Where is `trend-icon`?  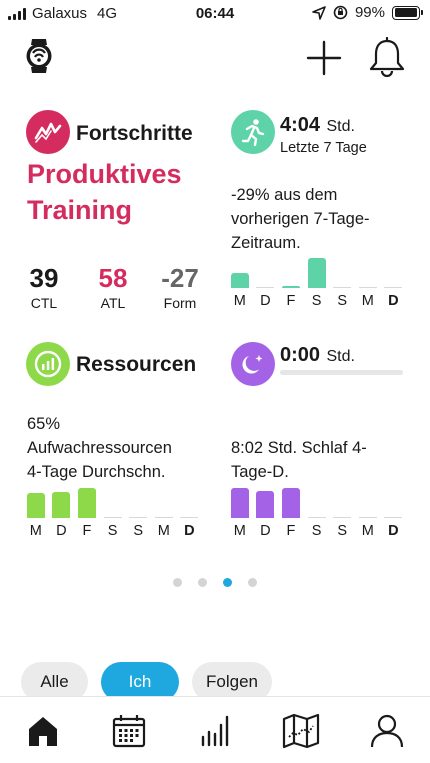
trend-icon is located at coordinates (48, 132).